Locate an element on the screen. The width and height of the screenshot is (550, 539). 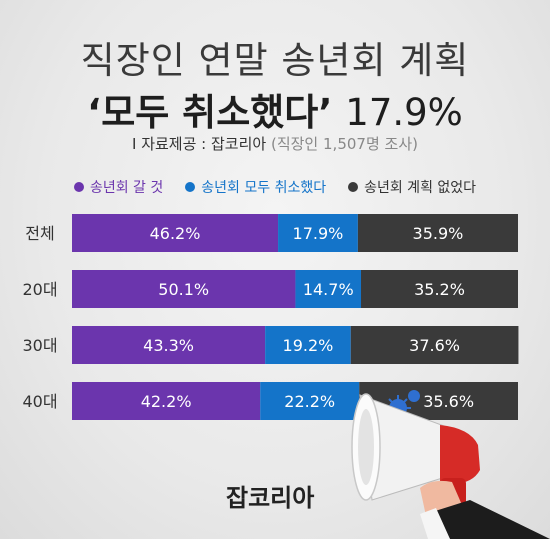
data-label: 17.9% is located at coordinates (318, 233).